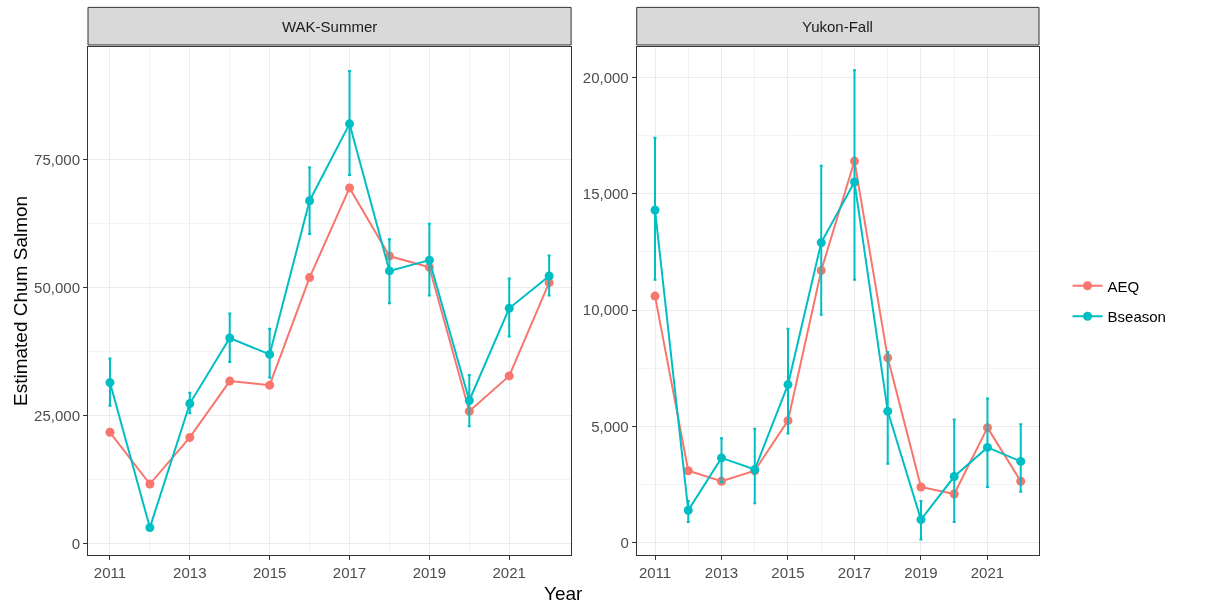 The image size is (1229, 609). What do you see at coordinates (605, 193) in the screenshot?
I see `y-tick-label: 15,000` at bounding box center [605, 193].